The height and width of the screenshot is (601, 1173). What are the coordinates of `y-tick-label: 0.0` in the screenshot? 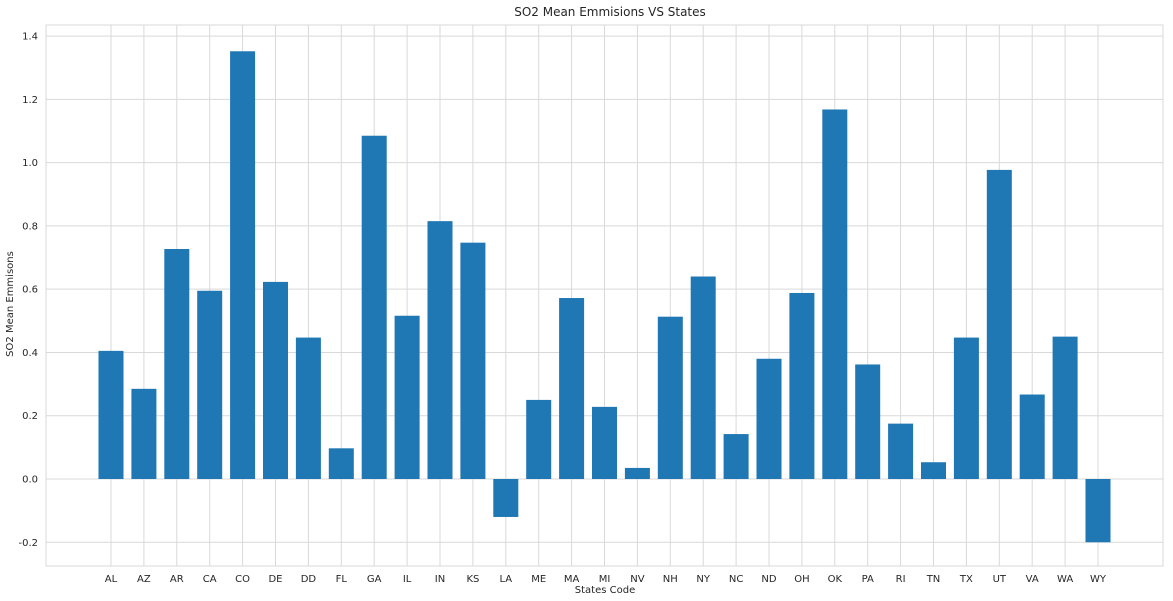 It's located at (30, 479).